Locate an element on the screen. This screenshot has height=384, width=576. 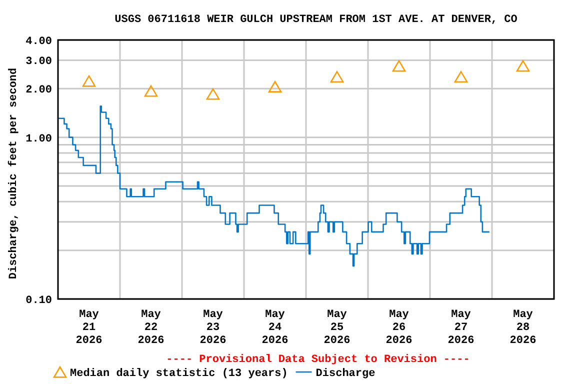
y-axis-title: Discharge, cubic feet per second is located at coordinates (13, 174).